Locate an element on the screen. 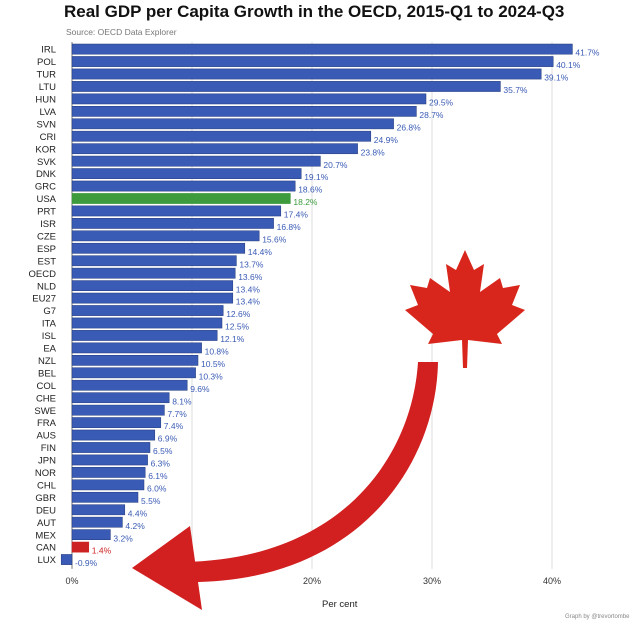 The height and width of the screenshot is (629, 639). bar-g7 is located at coordinates (147, 310).